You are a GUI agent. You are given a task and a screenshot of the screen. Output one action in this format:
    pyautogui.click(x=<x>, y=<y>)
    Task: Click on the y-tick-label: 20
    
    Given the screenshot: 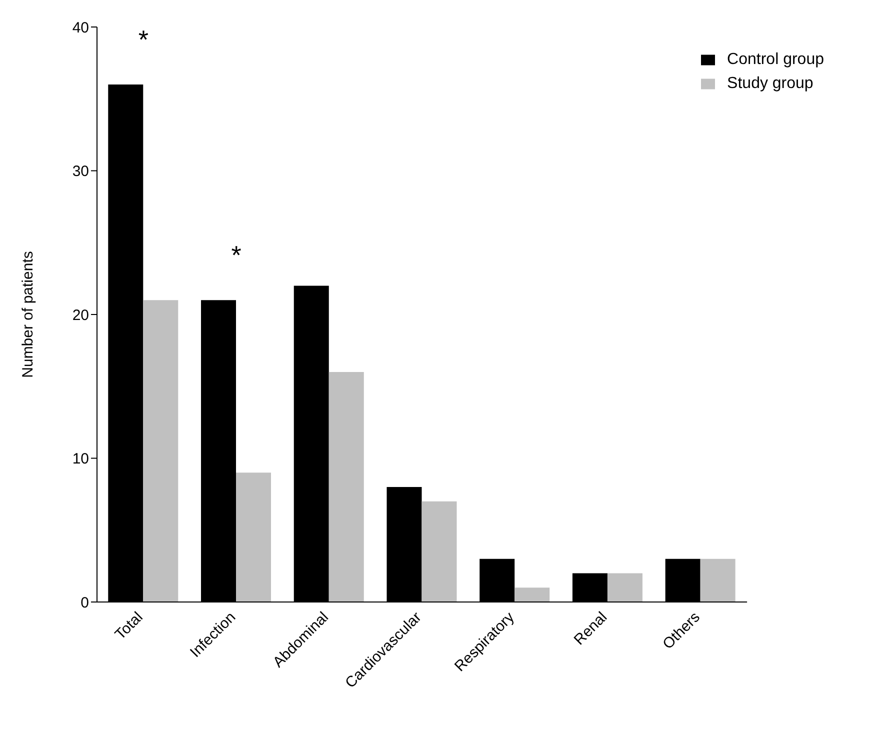 What is the action you would take?
    pyautogui.click(x=80, y=315)
    